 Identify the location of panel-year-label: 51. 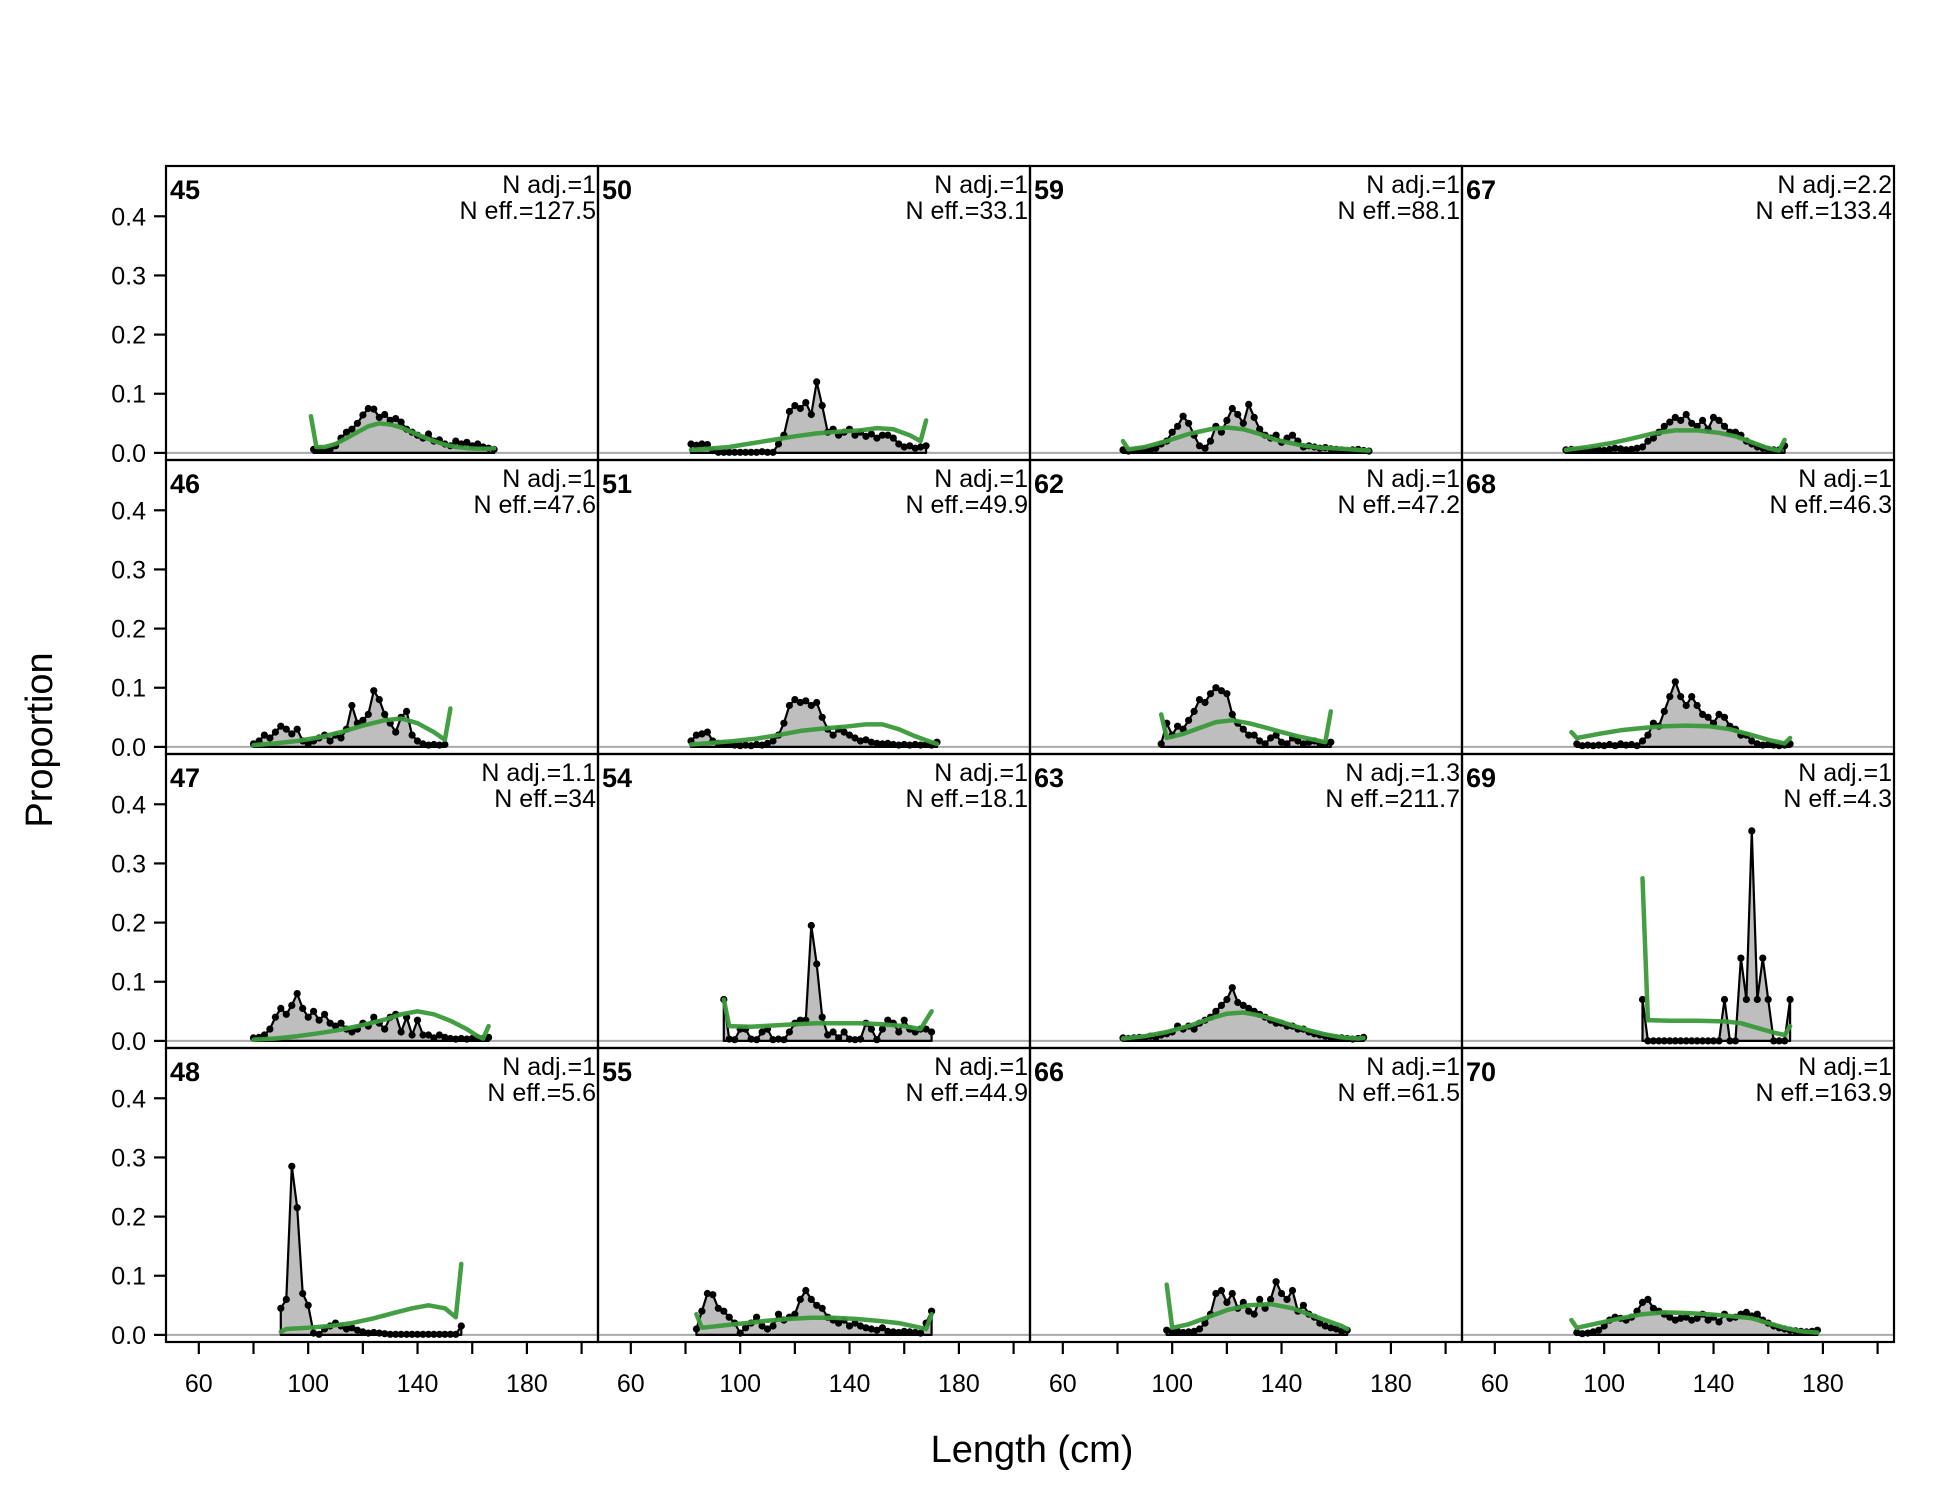
(617, 484).